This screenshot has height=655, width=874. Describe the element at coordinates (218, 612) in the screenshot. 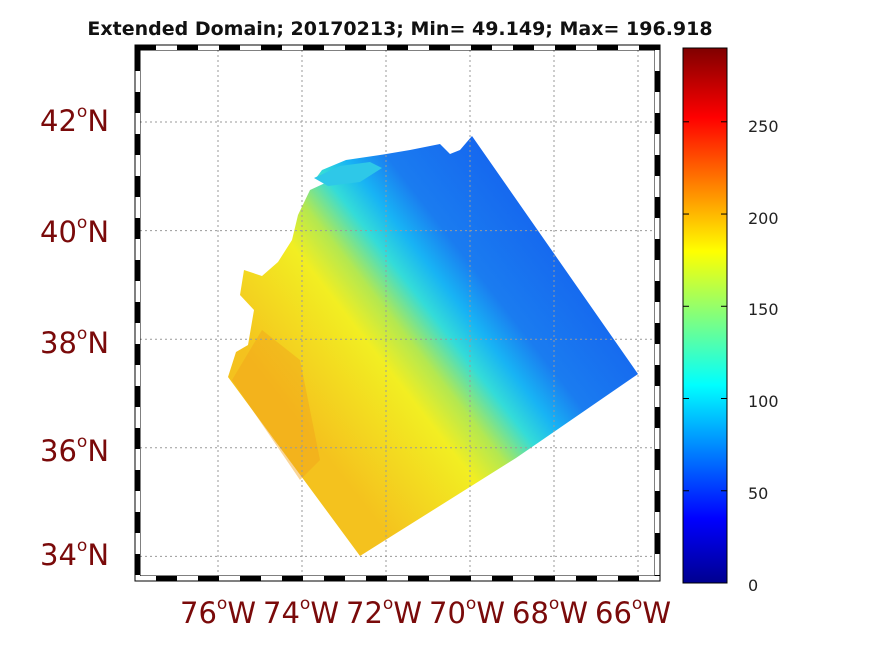

I see `lon-label-76: 76oW` at that location.